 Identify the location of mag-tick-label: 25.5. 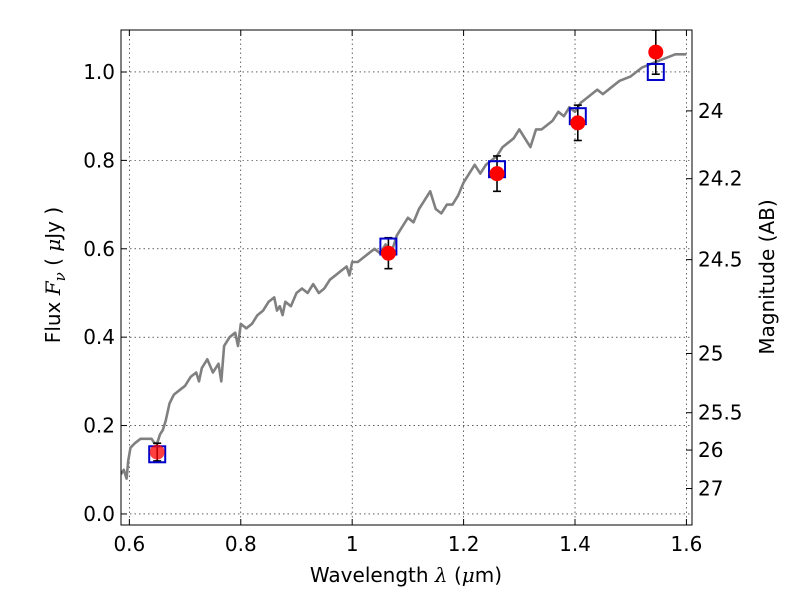
(720, 413).